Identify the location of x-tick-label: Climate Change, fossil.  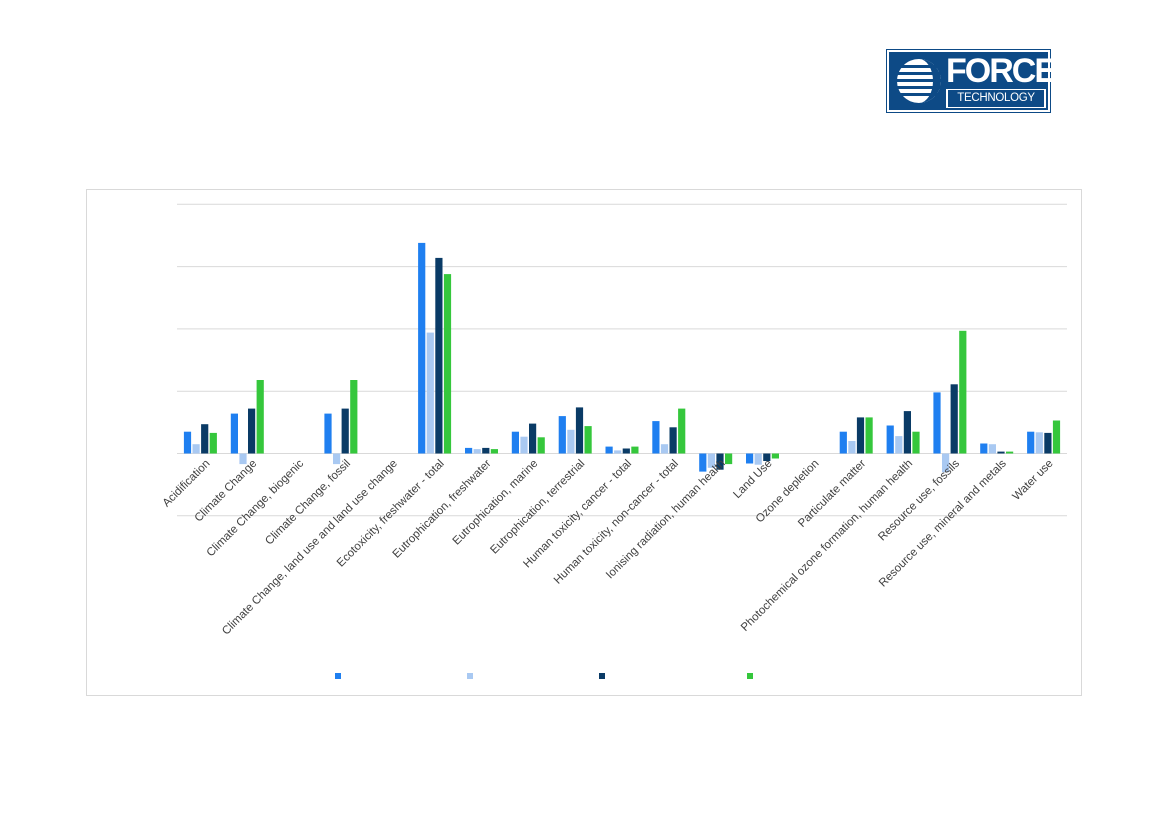
(308, 503).